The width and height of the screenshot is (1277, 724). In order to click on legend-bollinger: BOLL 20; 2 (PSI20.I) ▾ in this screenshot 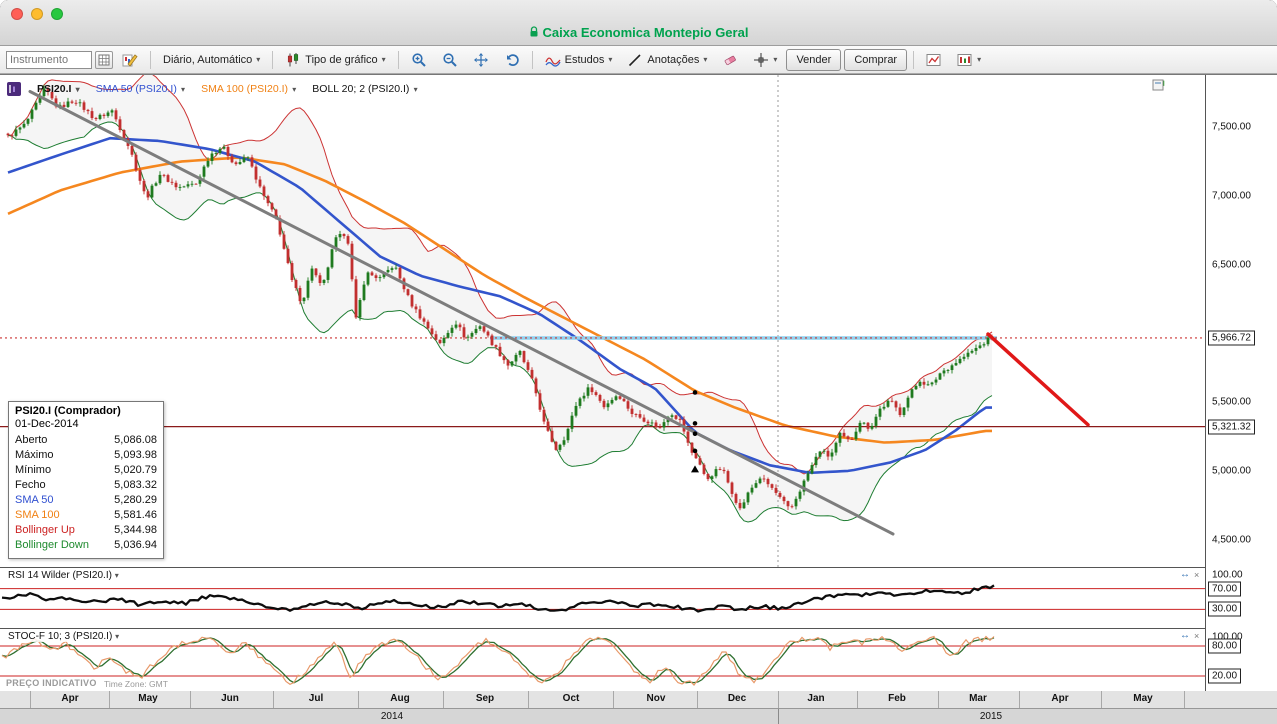, I will do `click(364, 89)`.